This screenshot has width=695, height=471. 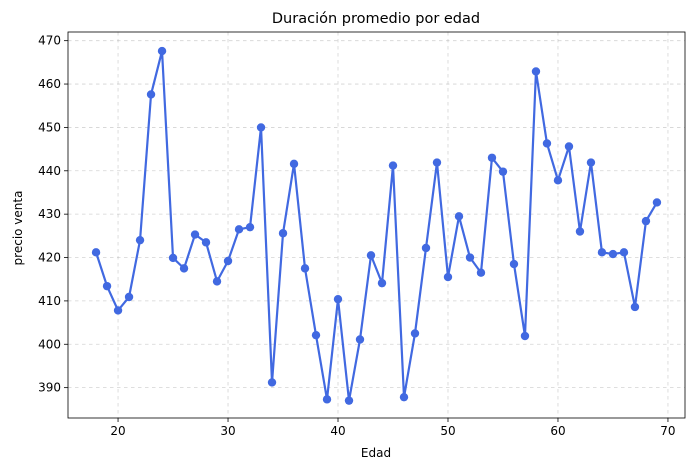 I want to click on y-tick-label: 390, so click(x=49, y=388).